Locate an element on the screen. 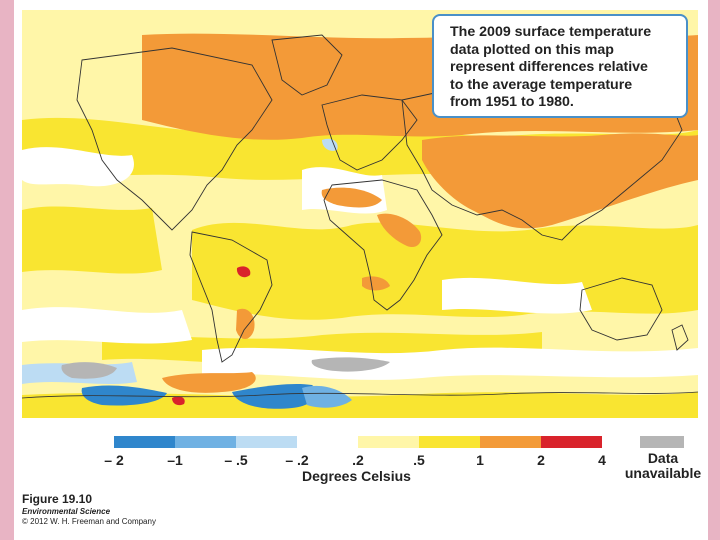 The image size is (720, 540). africa-outline is located at coordinates (383, 245).